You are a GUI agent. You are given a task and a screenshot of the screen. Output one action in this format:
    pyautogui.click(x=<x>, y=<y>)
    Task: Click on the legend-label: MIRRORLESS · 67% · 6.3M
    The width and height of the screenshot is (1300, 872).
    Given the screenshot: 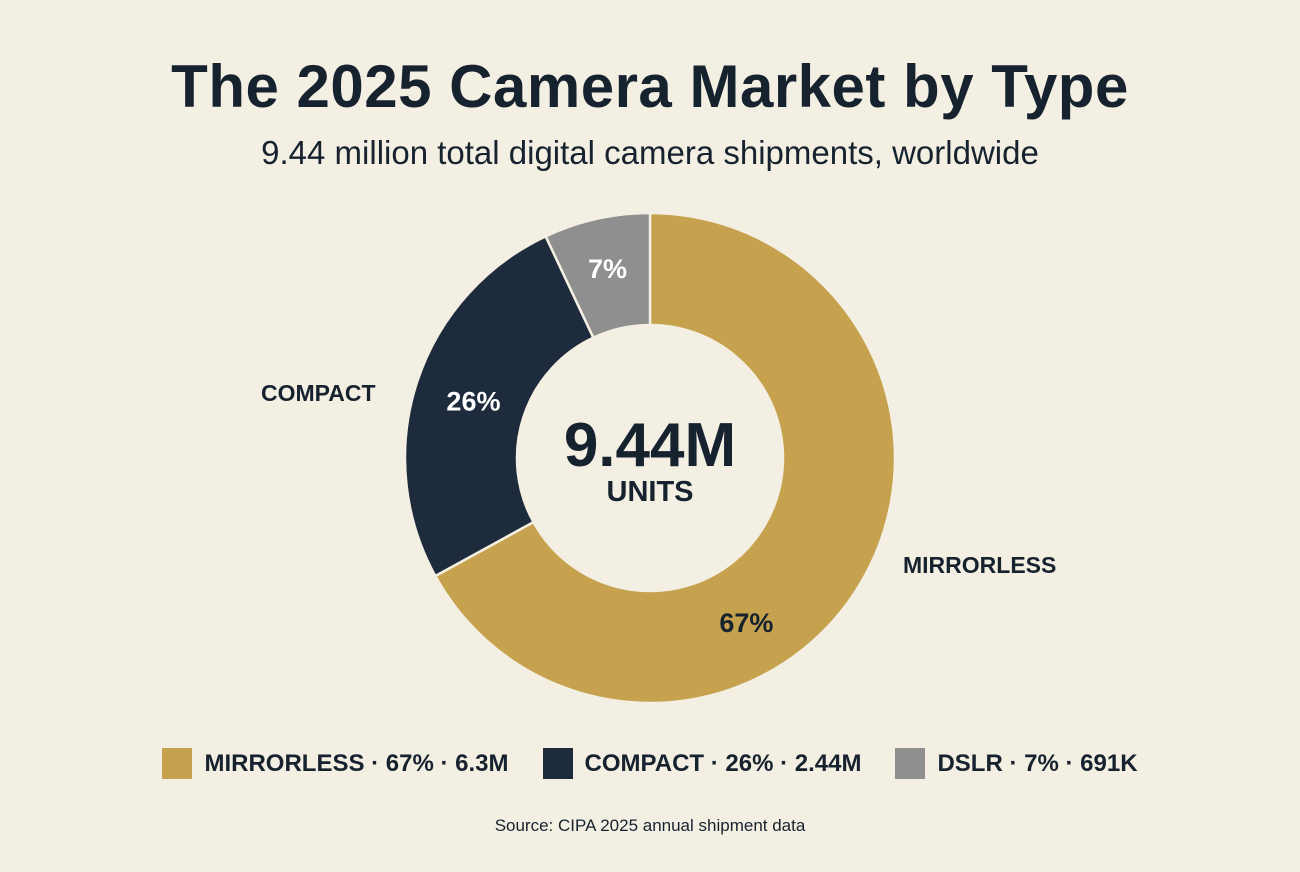 What is the action you would take?
    pyautogui.click(x=356, y=763)
    